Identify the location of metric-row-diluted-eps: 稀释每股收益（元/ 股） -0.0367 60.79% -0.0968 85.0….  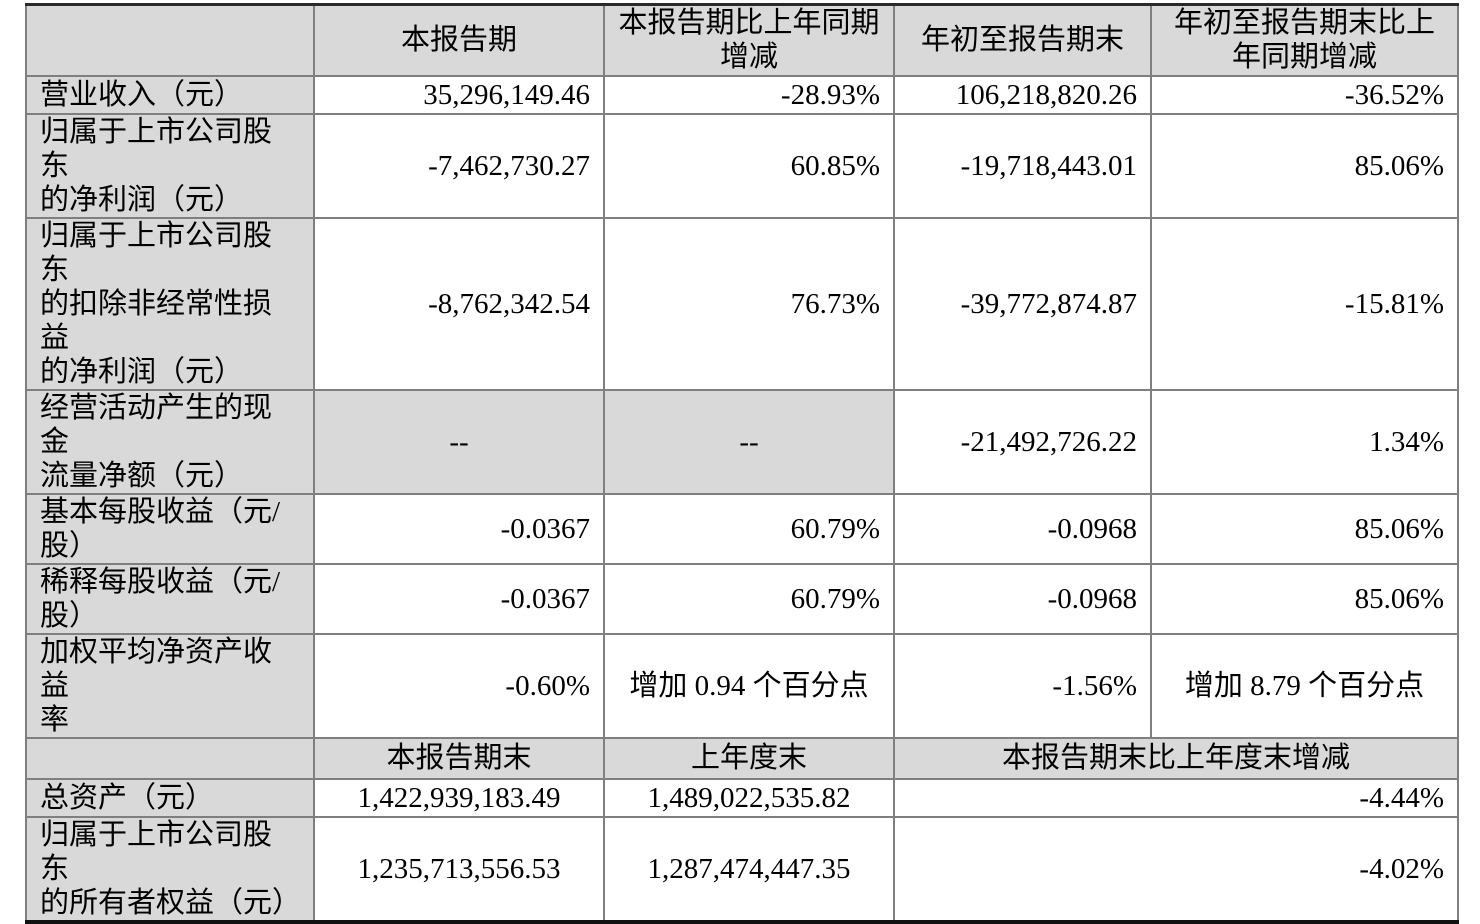
(742, 598).